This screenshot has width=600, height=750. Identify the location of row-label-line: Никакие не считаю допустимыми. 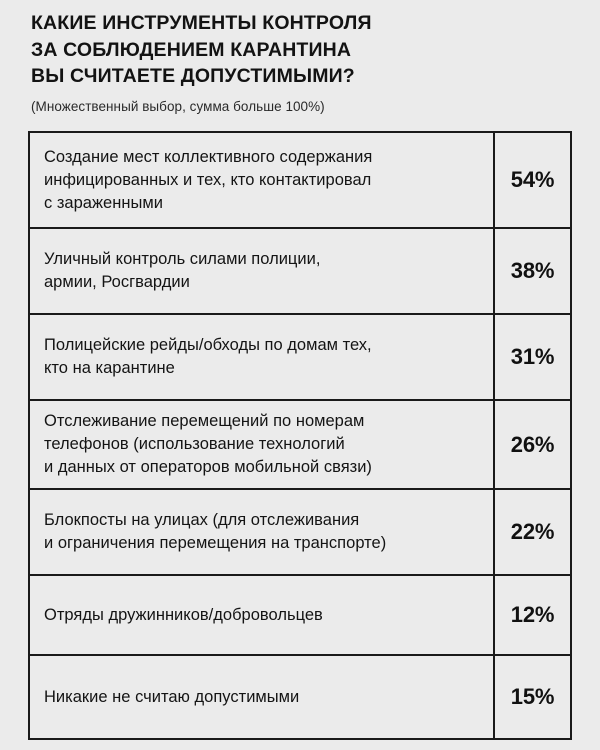
(172, 696).